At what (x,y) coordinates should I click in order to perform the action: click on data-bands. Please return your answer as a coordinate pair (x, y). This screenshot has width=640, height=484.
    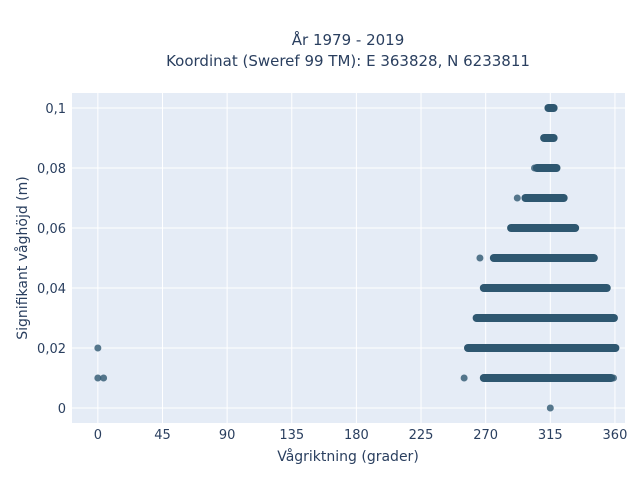
    Looking at the image, I should click on (542, 243).